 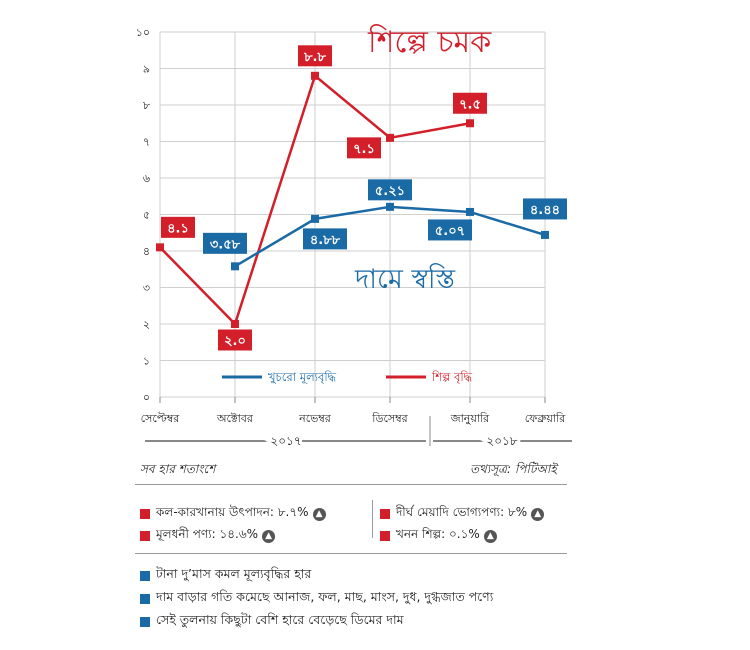 I want to click on stat-label: দীর্ঘ মেয়াদি ভোগ্যপণ্য: ৮%, so click(x=462, y=512).